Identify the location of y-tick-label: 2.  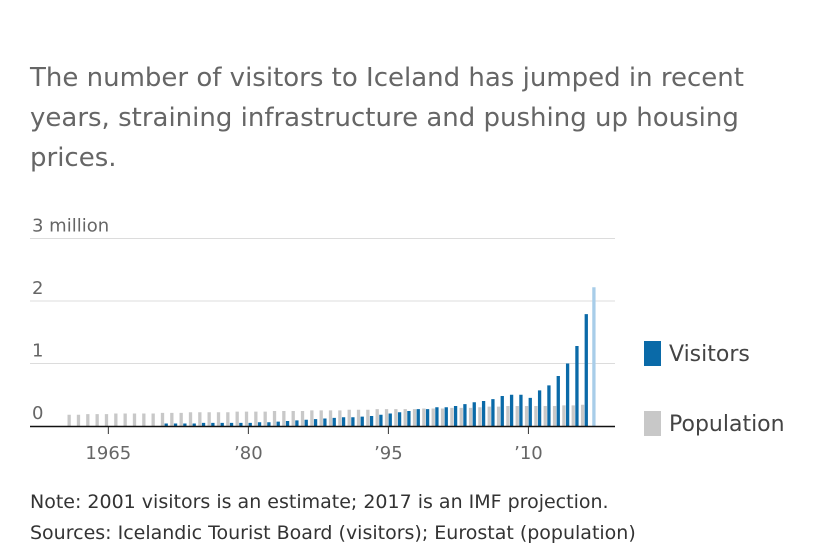
(37, 288).